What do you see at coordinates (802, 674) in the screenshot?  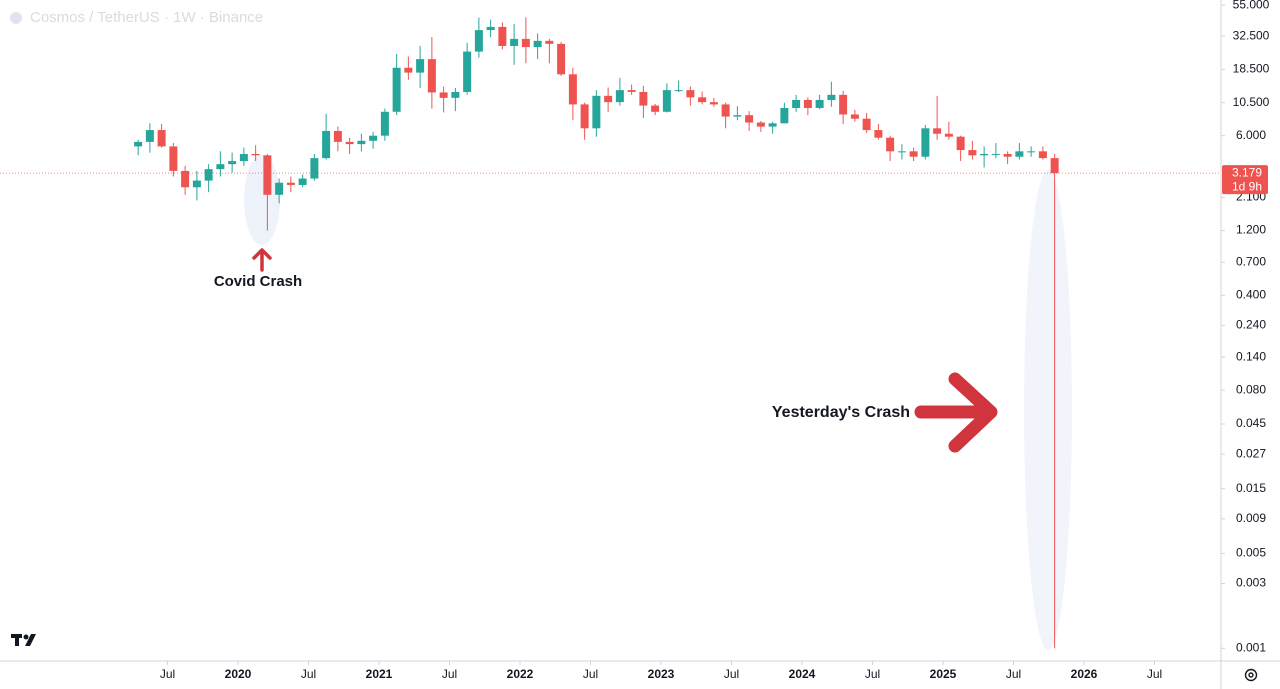 I see `x-tick-label: 2024` at bounding box center [802, 674].